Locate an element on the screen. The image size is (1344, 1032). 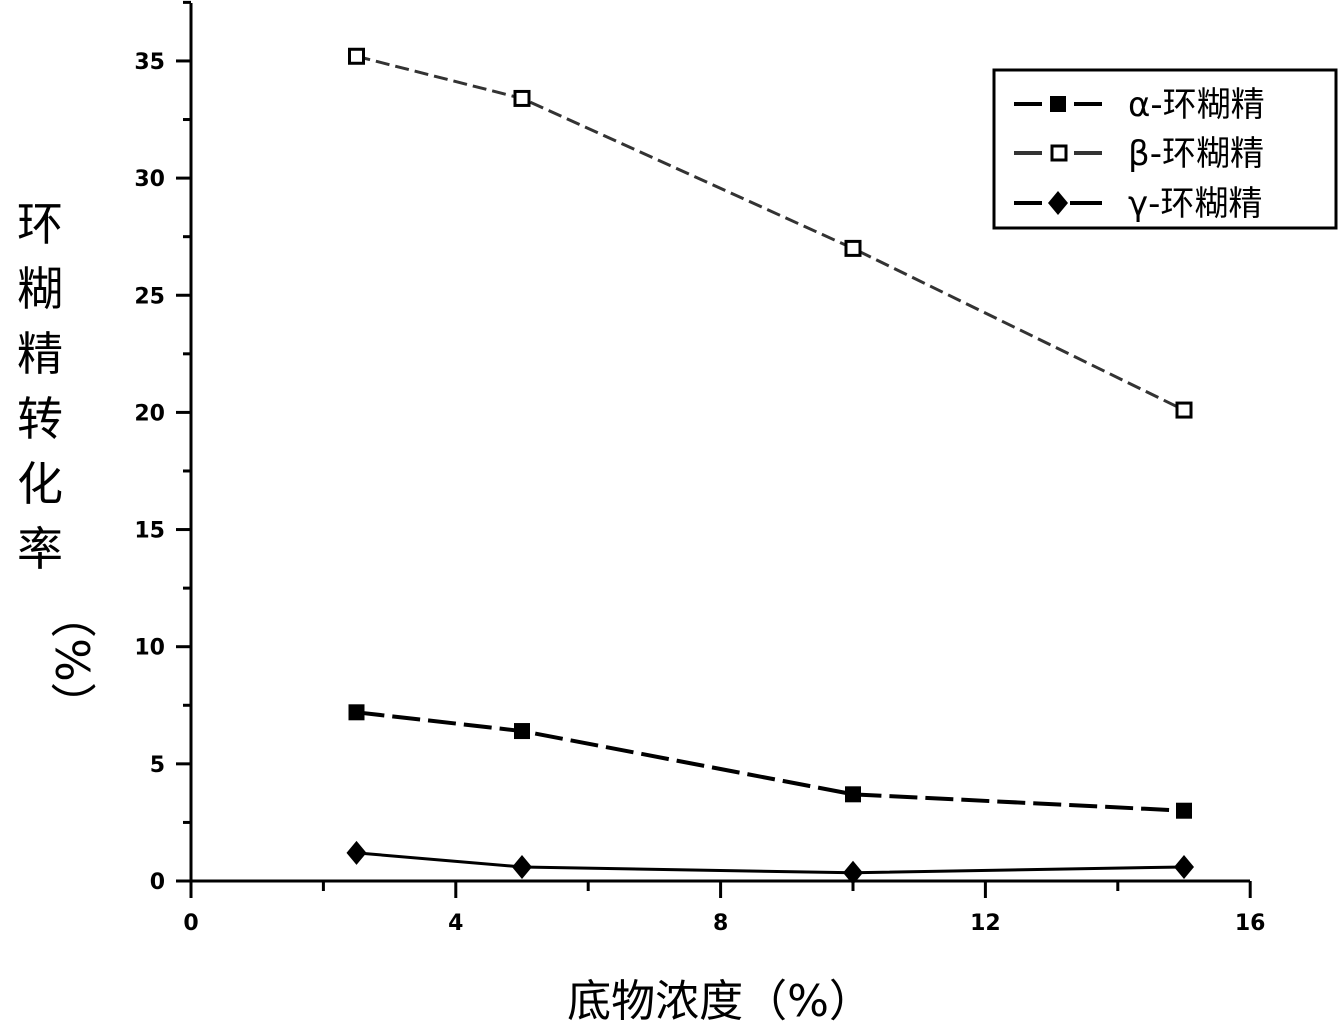
legend-label-gamma: γ-环糊精 is located at coordinates (1195, 204).